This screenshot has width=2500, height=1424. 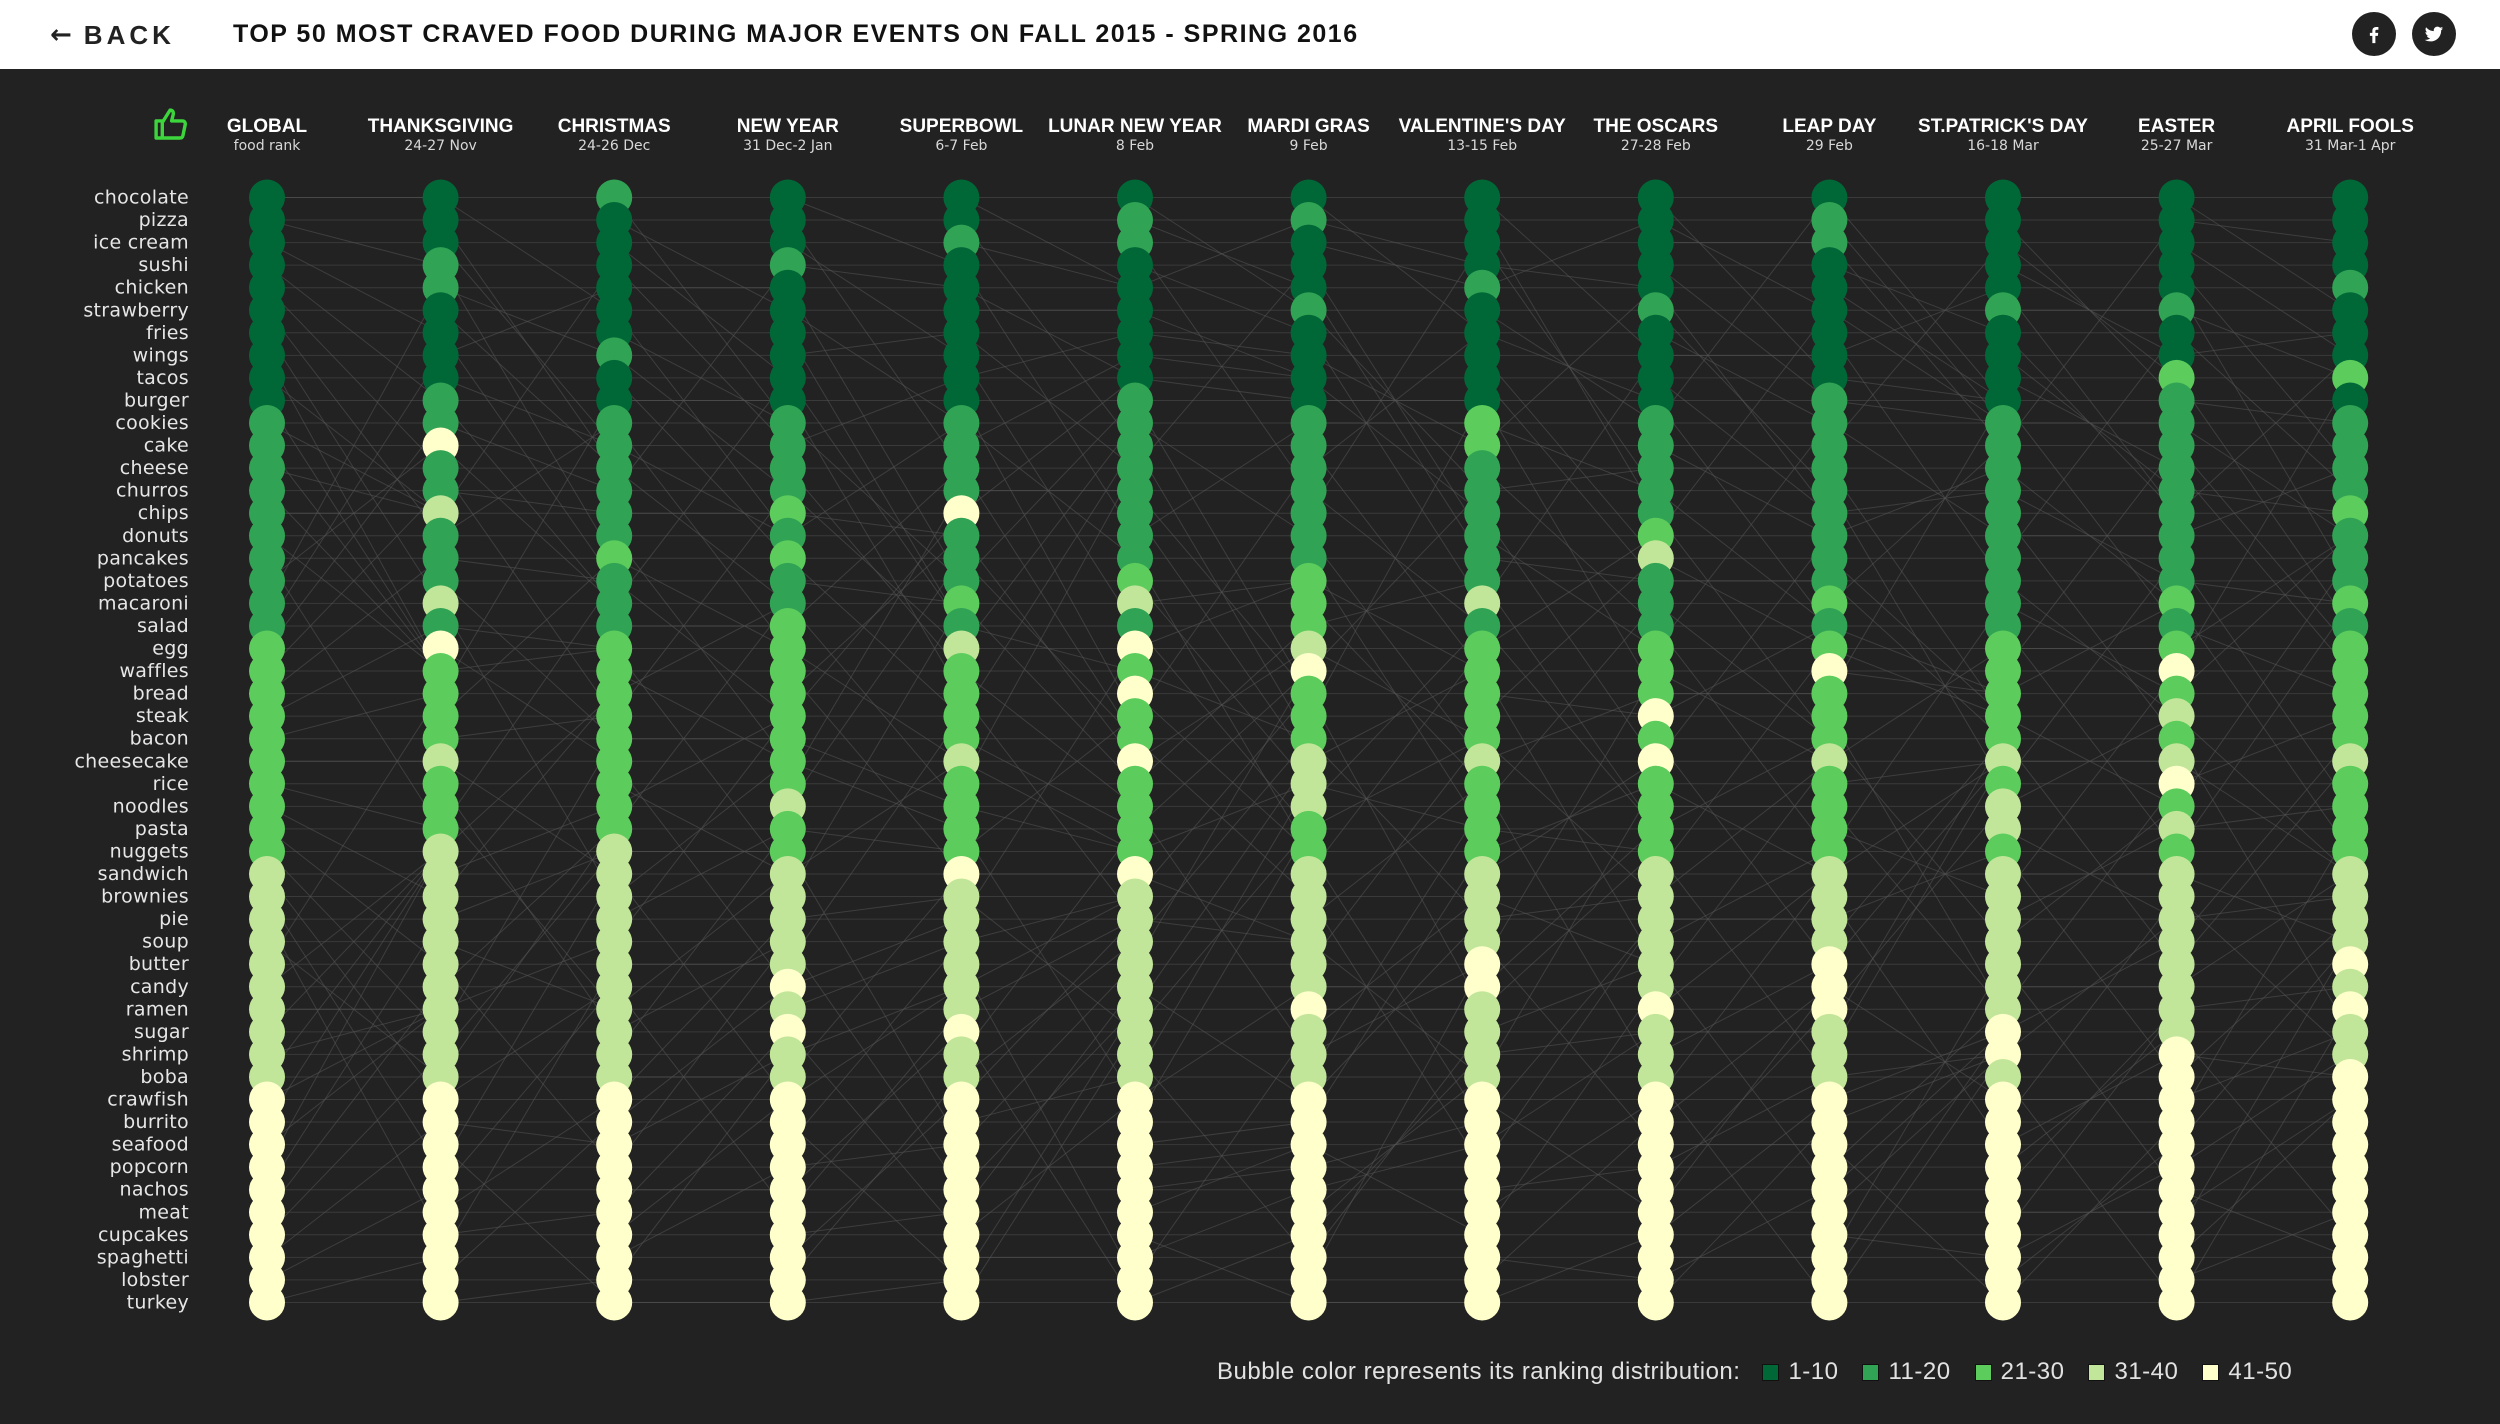 What do you see at coordinates (2374, 34) in the screenshot?
I see `facebook-share-button` at bounding box center [2374, 34].